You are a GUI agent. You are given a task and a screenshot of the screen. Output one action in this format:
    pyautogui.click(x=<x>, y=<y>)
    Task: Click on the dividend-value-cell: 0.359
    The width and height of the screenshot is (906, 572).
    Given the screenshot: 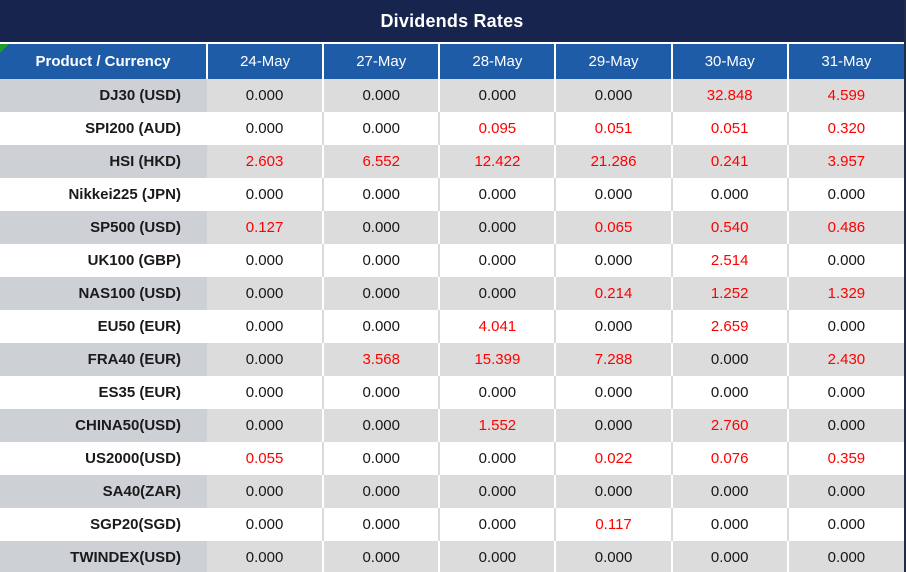 What is the action you would take?
    pyautogui.click(x=845, y=458)
    